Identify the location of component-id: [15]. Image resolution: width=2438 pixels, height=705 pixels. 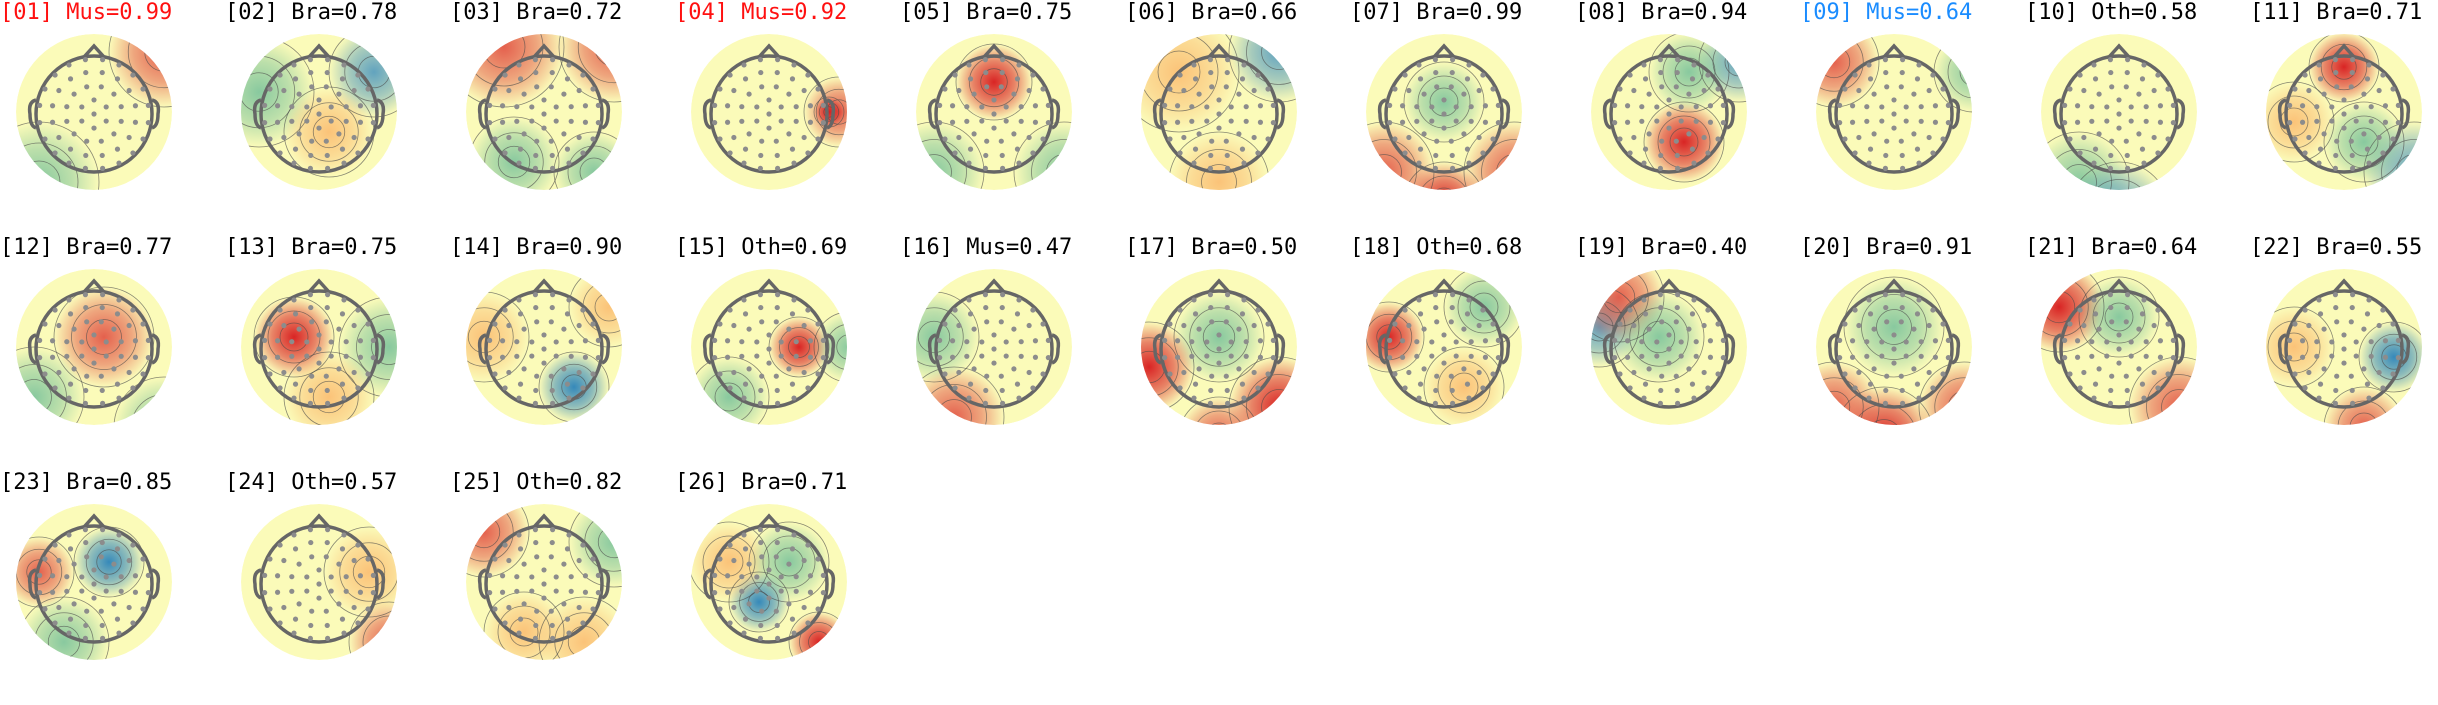
(701, 247).